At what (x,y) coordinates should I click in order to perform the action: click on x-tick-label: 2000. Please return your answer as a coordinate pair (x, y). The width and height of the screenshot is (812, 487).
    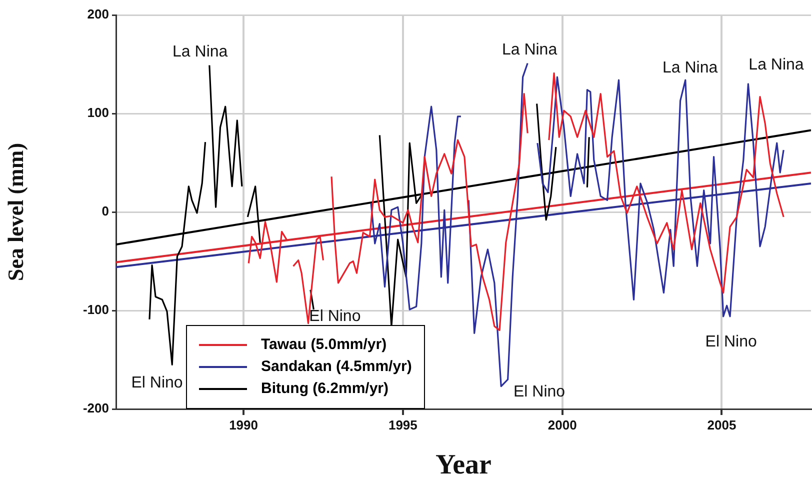
    Looking at the image, I should click on (562, 424).